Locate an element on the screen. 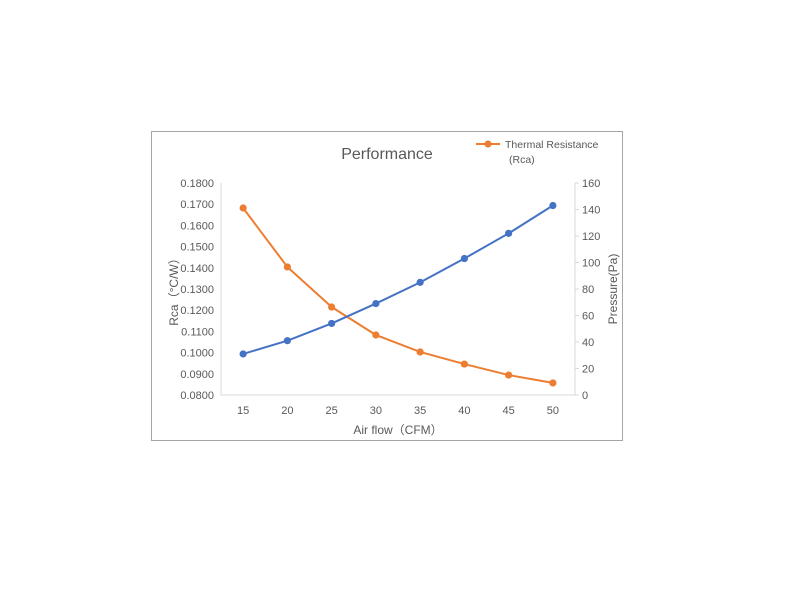 This screenshot has width=800, height=600. chart-title: Performance is located at coordinates (387, 154).